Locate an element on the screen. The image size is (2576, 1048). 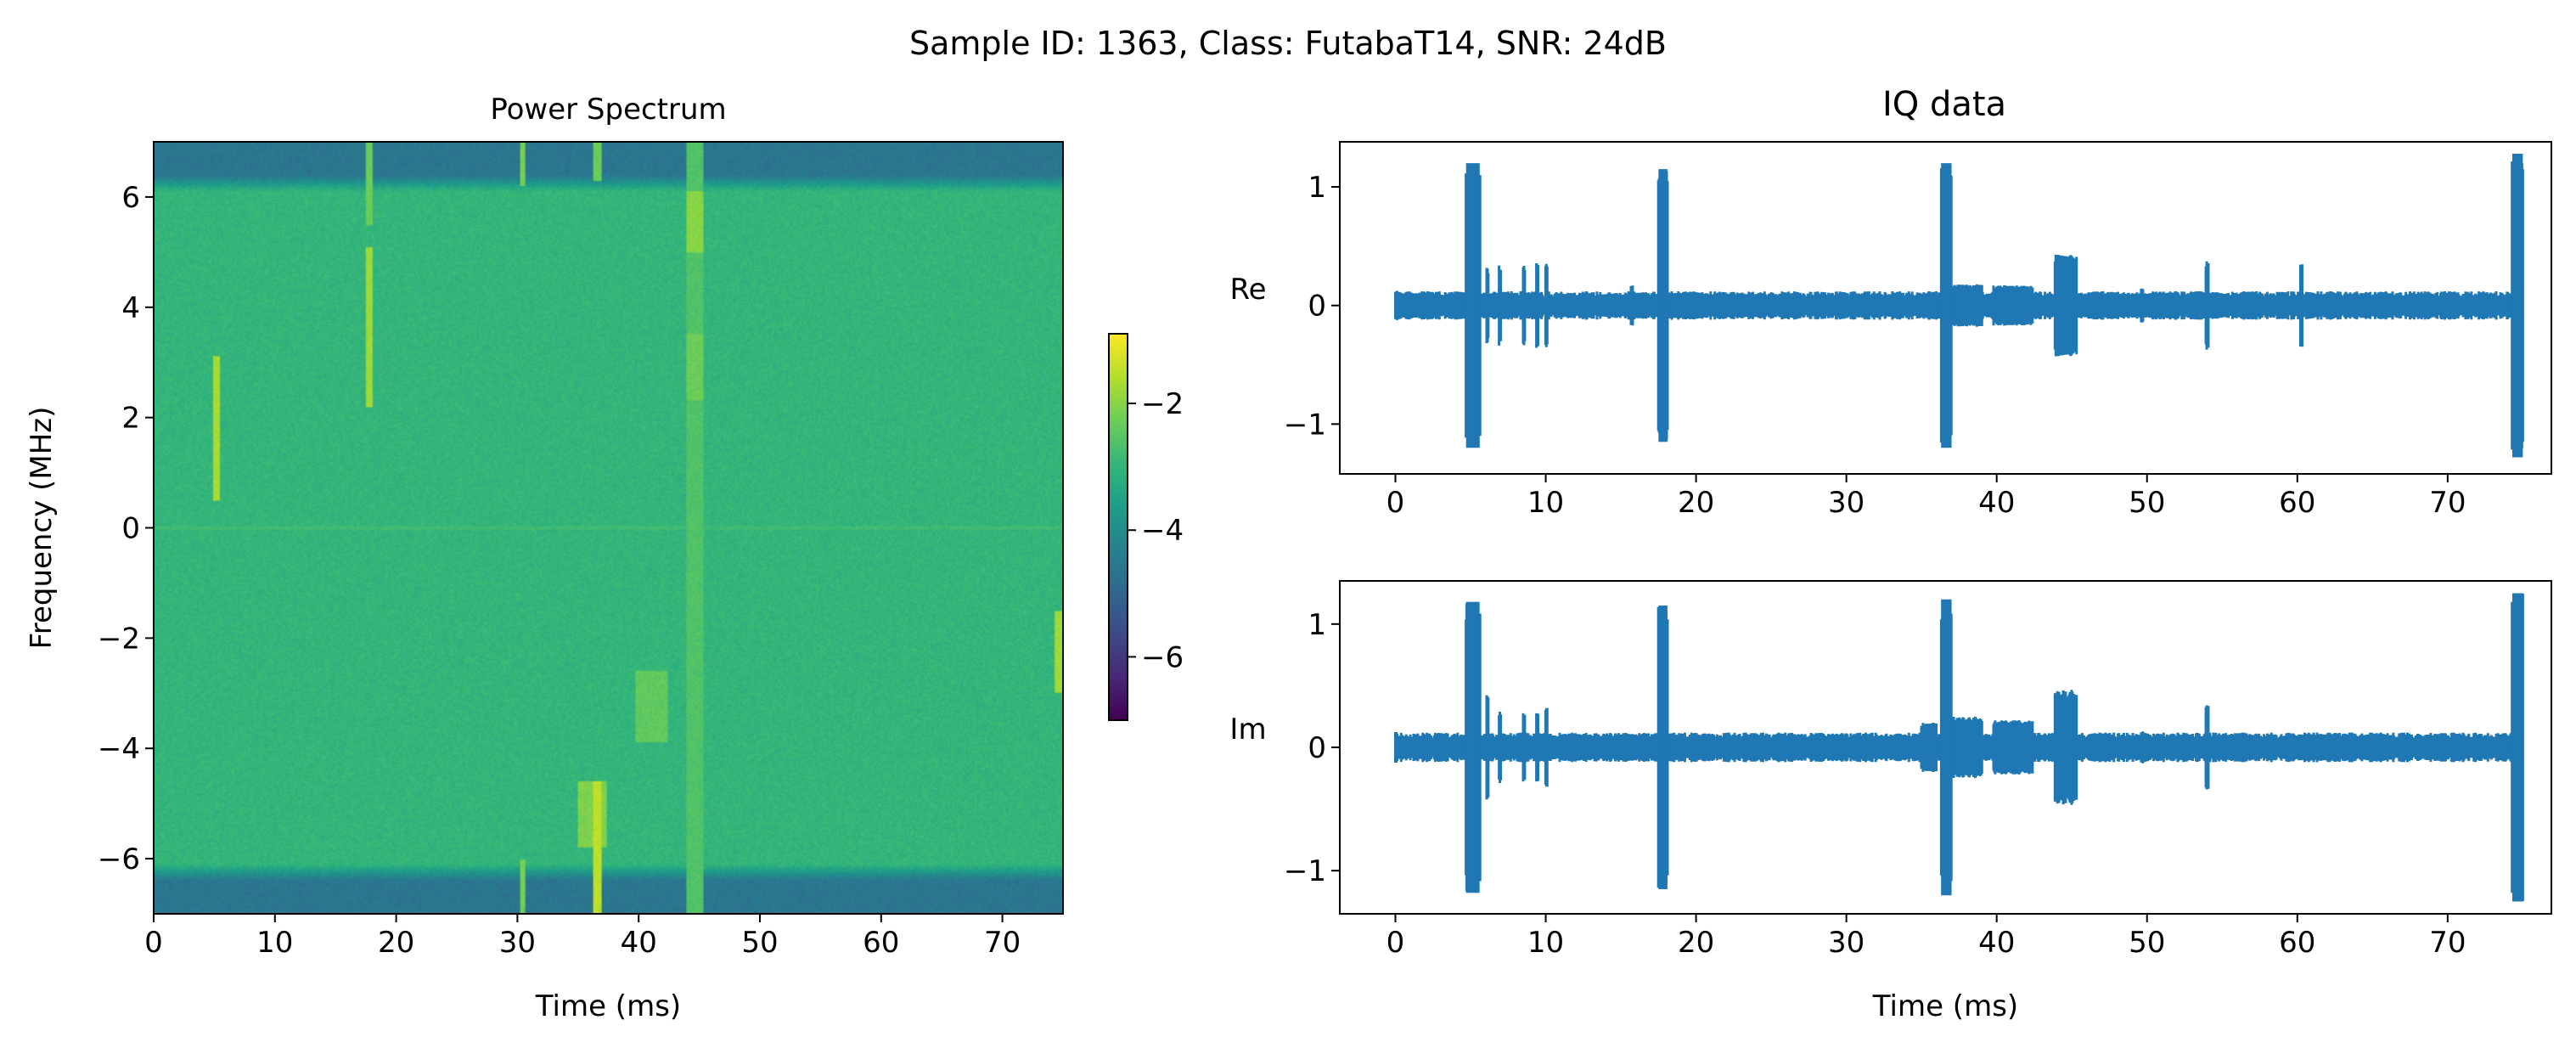
spectrum-title: Power Spectrum is located at coordinates (608, 110).